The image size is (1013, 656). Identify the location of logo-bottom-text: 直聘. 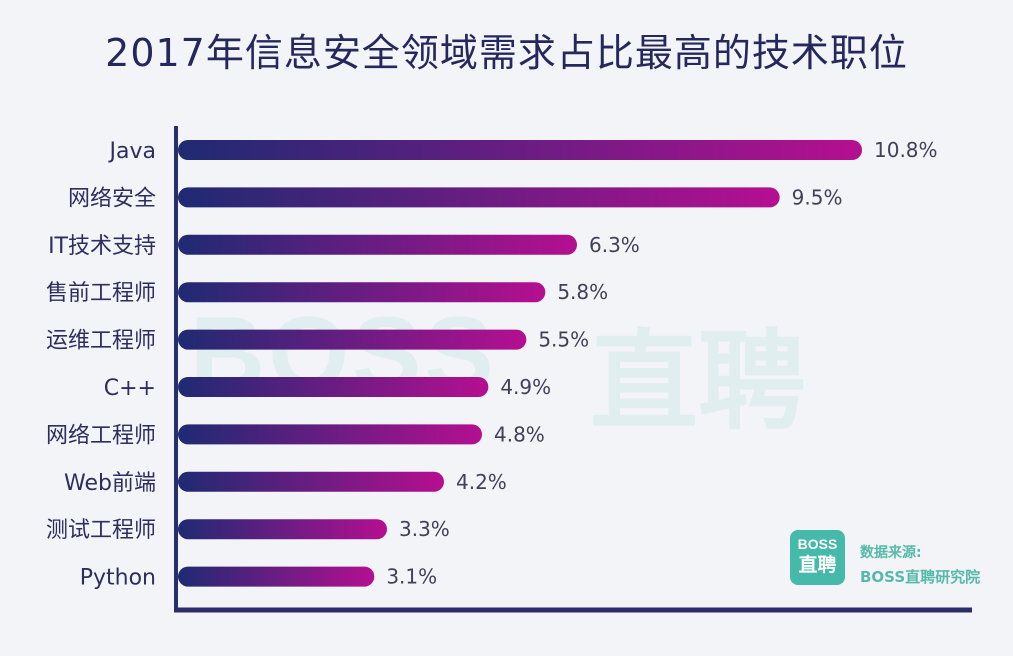
(817, 565).